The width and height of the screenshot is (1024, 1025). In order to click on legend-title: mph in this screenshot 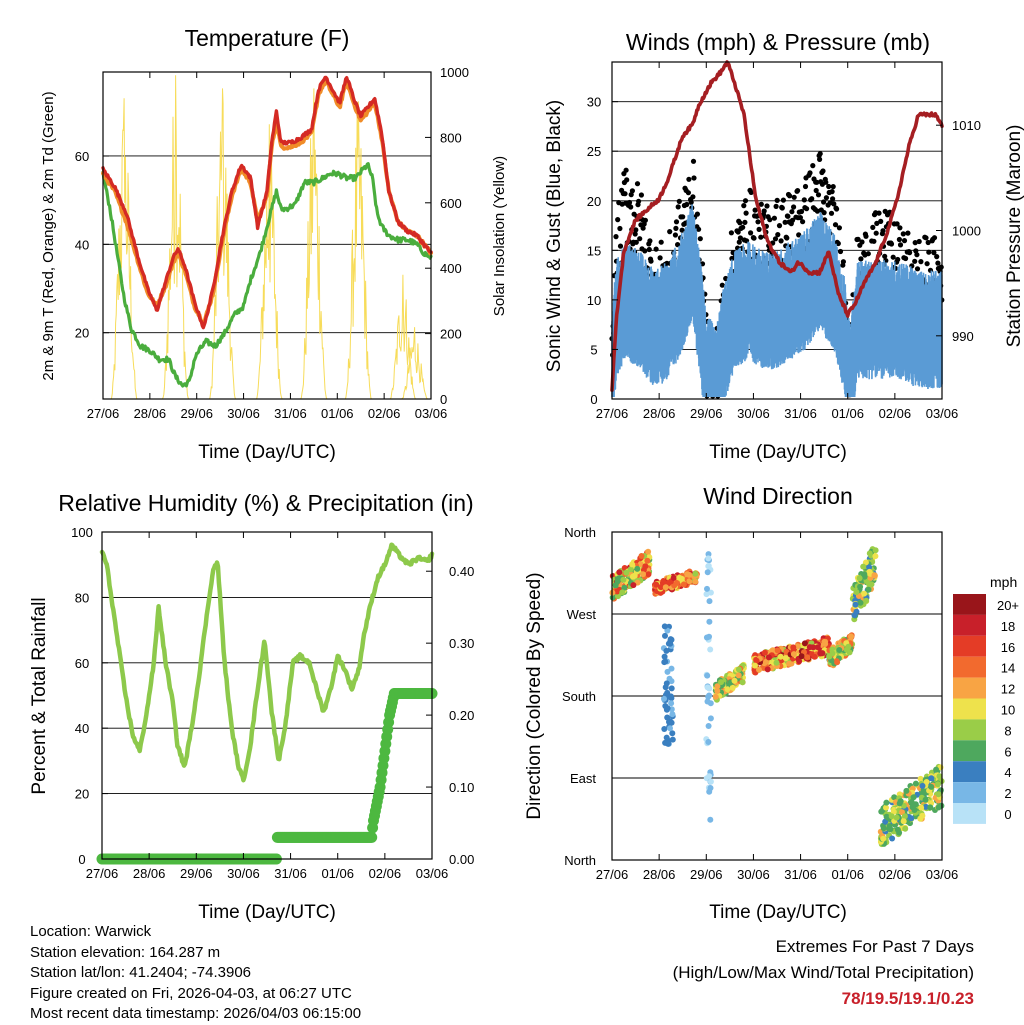, I will do `click(1003, 582)`.